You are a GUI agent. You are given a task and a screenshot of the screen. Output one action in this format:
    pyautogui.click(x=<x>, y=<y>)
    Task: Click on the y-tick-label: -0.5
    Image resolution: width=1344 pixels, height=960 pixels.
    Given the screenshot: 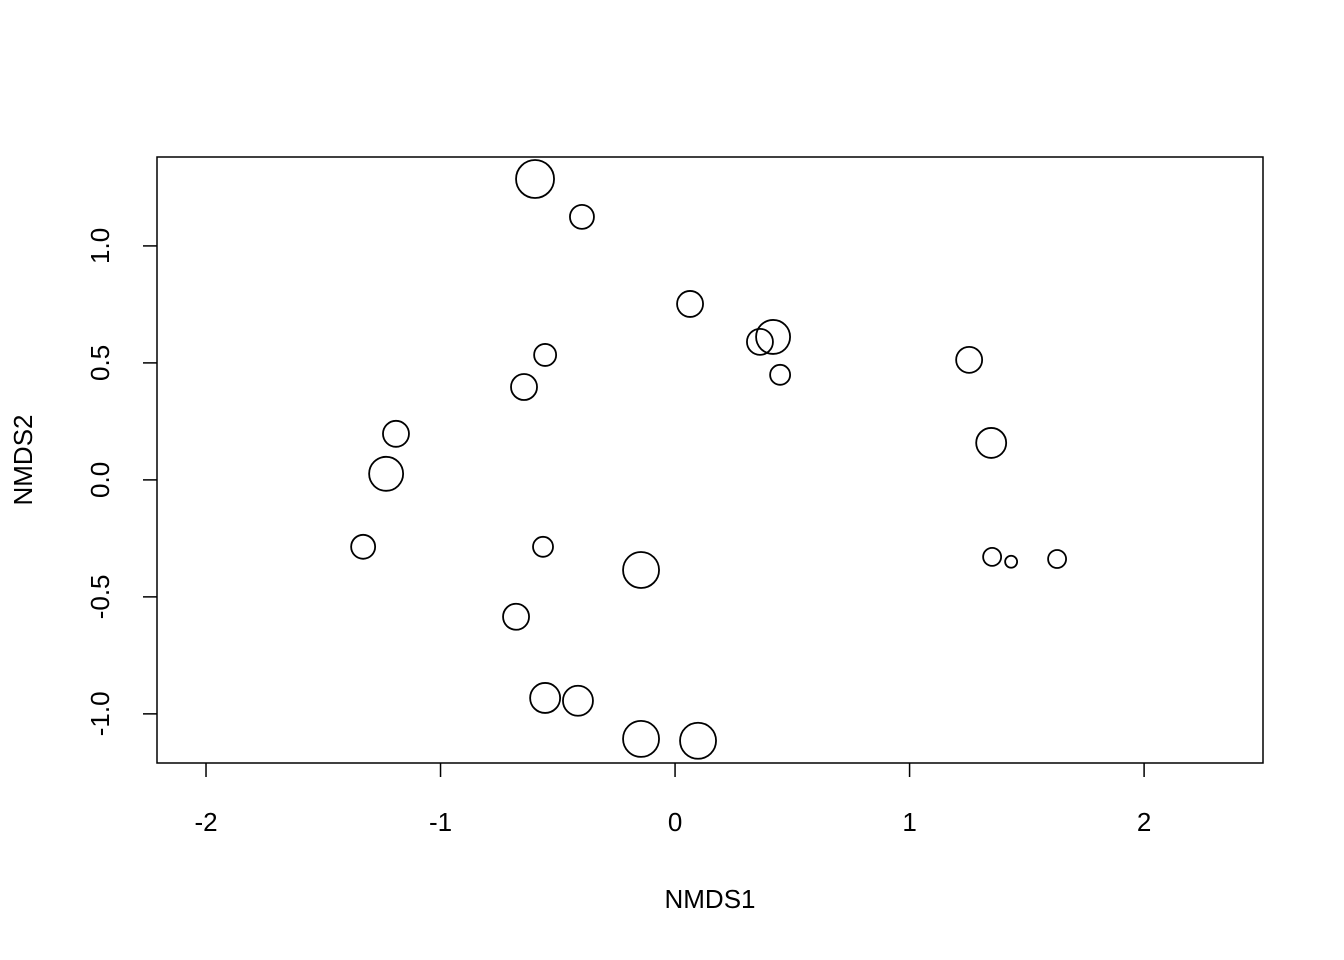 What is the action you would take?
    pyautogui.click(x=100, y=596)
    